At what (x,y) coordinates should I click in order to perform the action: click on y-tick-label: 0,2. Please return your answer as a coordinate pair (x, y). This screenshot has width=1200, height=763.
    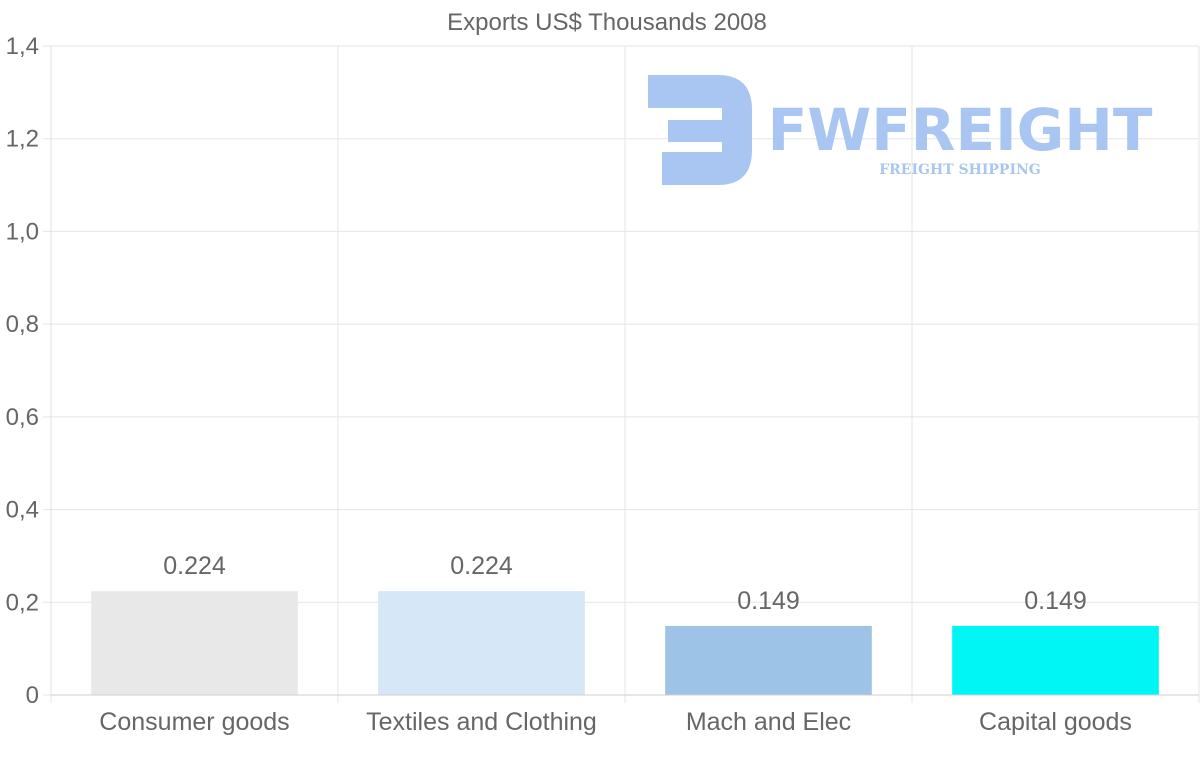
    Looking at the image, I should click on (22, 602).